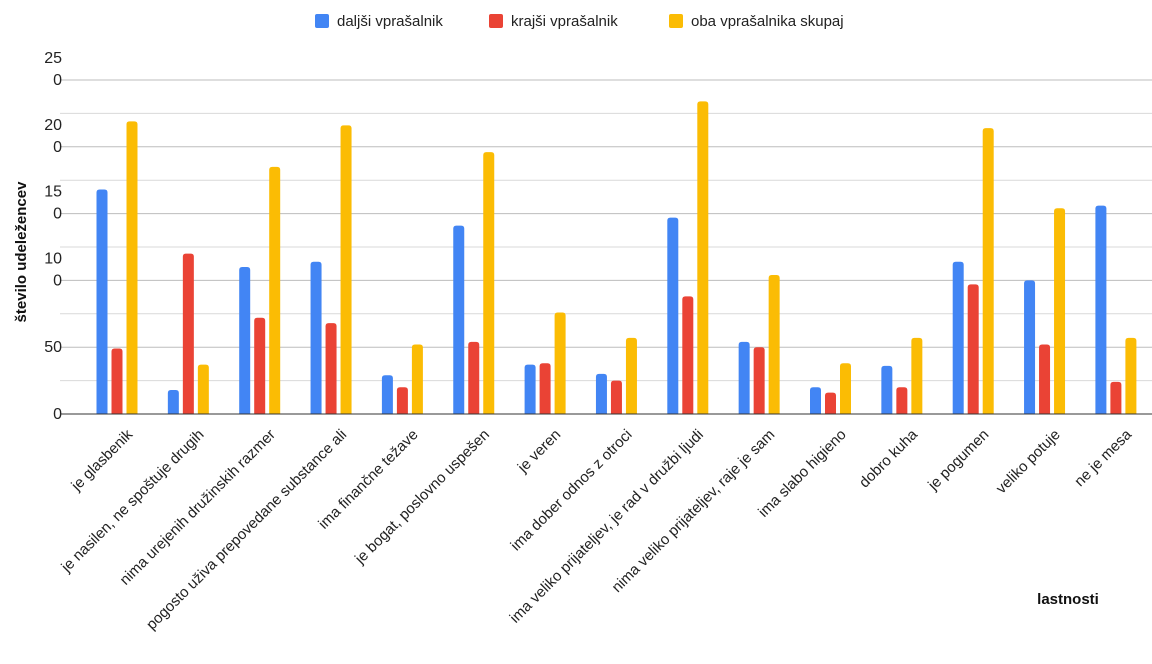  I want to click on x-tick-label: je veren, so click(539, 451).